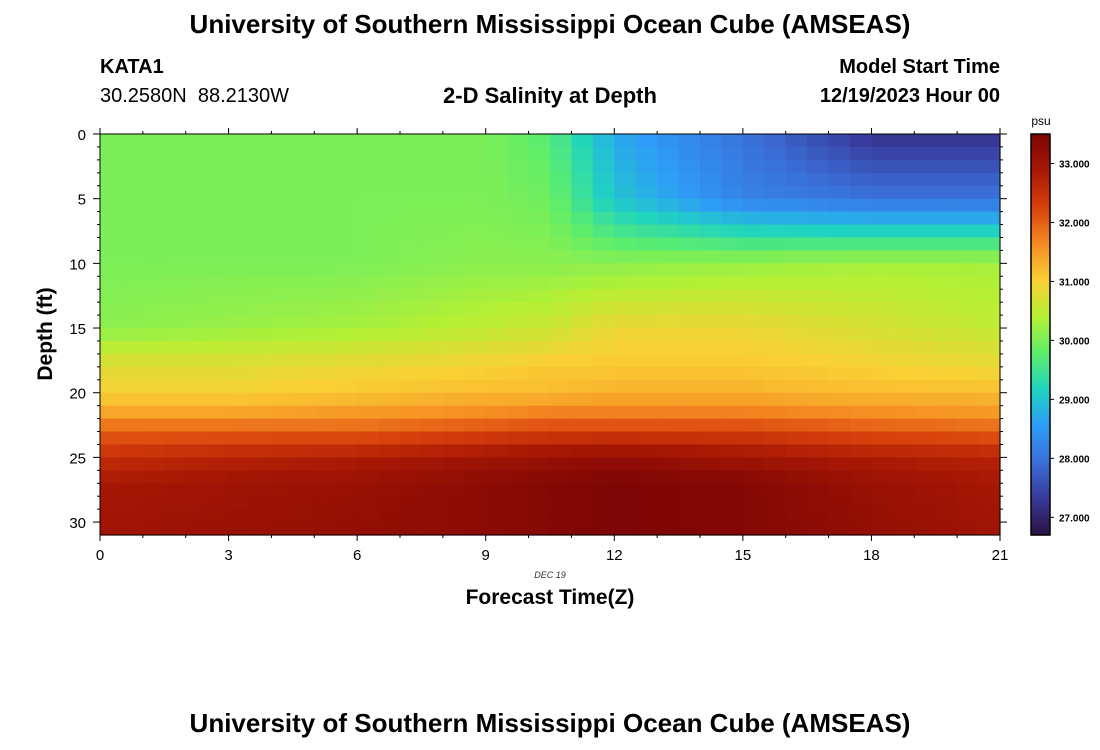  I want to click on colorbar-tick-label: 31.000, so click(1074, 282).